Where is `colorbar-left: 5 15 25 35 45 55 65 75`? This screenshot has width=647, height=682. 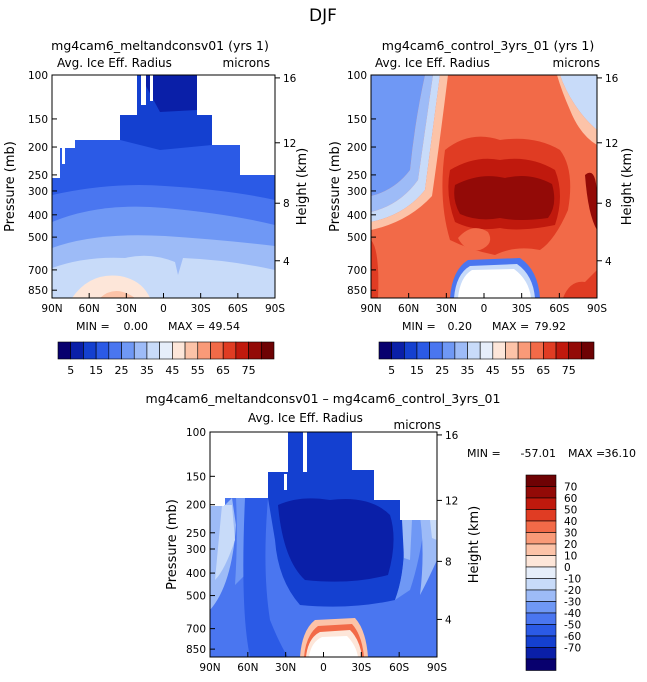
colorbar-left: 5 15 25 35 45 55 65 75 is located at coordinates (166, 359).